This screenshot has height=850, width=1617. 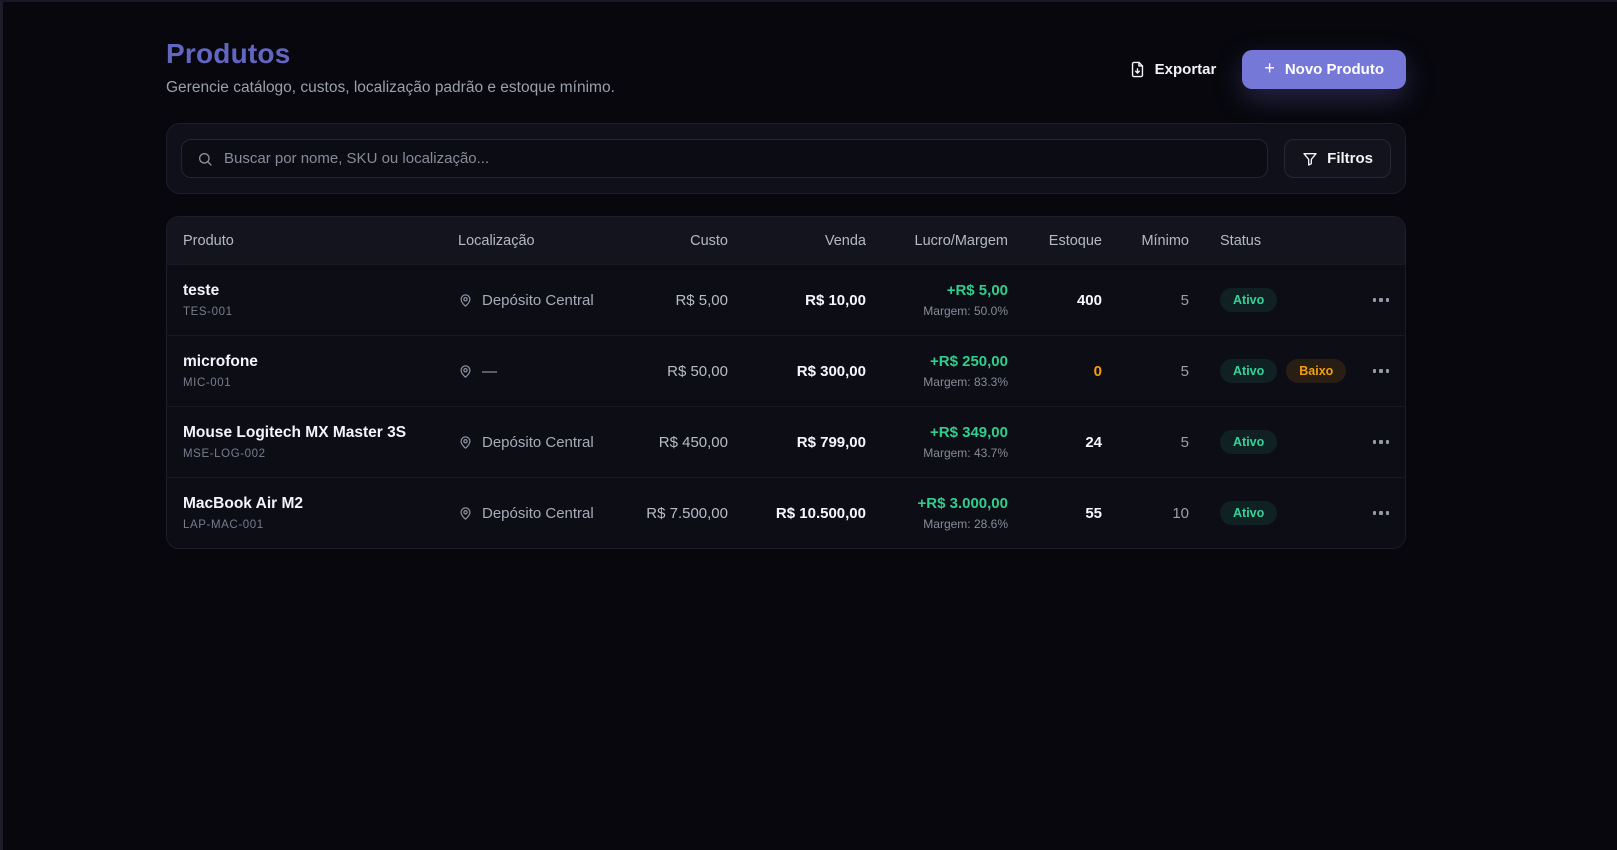 I want to click on export-button-label: Exportar, so click(x=1185, y=69).